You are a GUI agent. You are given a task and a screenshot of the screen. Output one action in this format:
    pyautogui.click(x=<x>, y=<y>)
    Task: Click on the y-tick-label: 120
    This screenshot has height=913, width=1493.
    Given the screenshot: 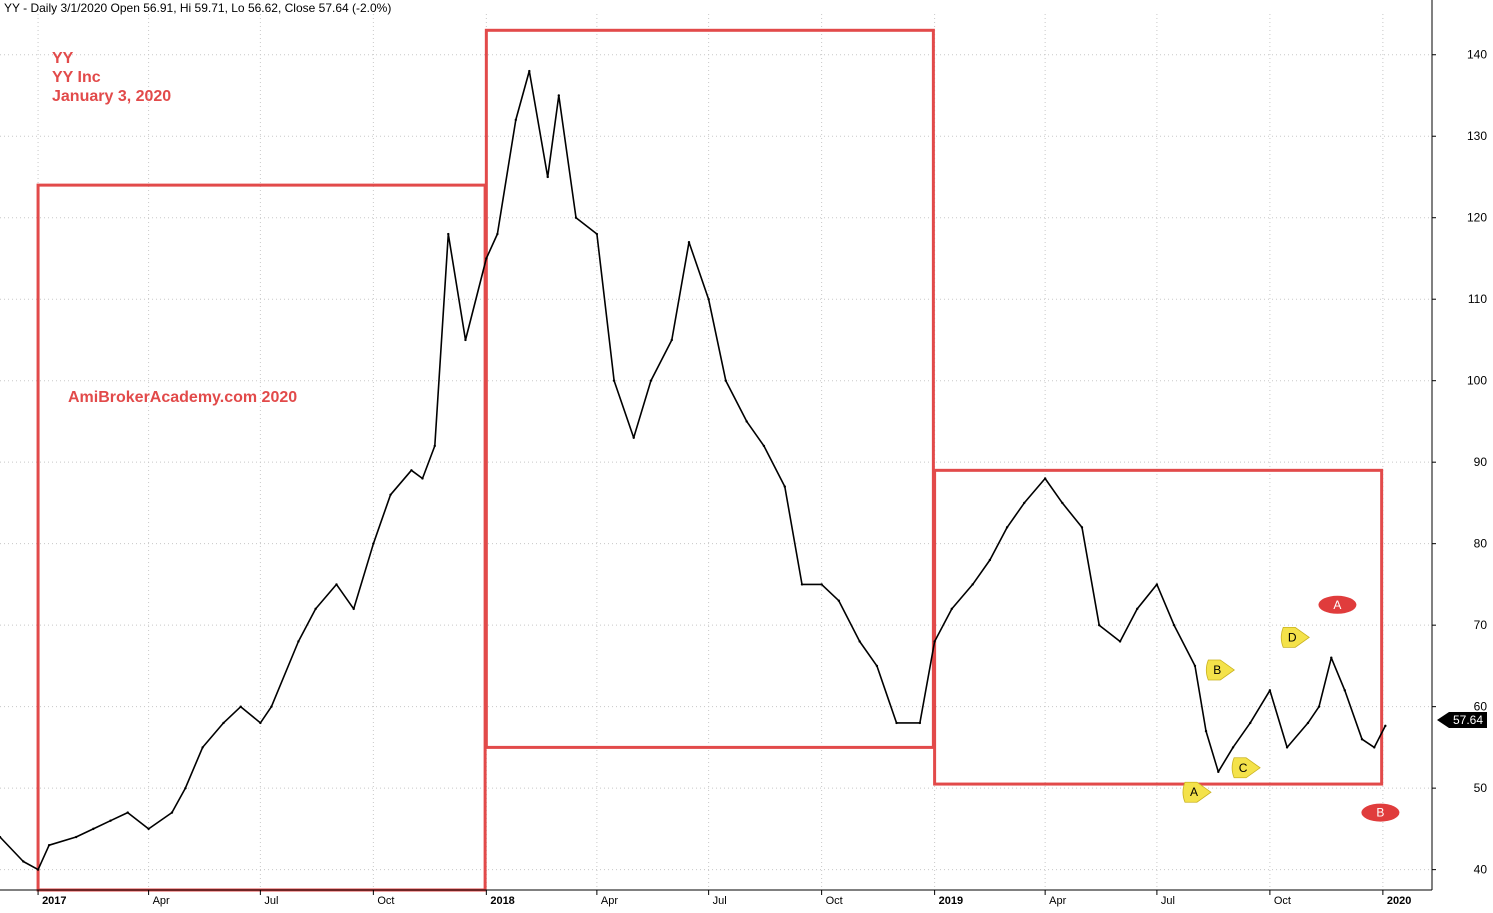 What is the action you would take?
    pyautogui.click(x=1477, y=218)
    